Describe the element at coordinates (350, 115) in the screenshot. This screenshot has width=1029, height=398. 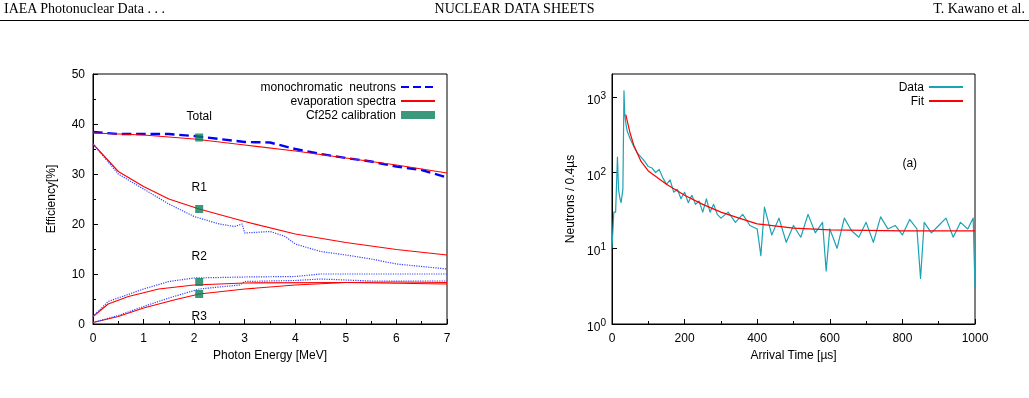
I see `legend-label: Cf252 calibration` at that location.